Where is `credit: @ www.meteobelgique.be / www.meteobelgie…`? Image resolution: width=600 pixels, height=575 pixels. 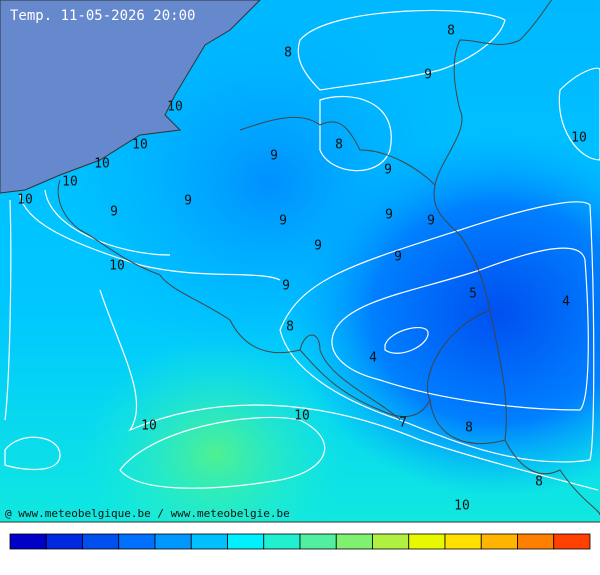
credit: @ www.meteobelgique.be / www.meteobelgie… is located at coordinates (147, 513).